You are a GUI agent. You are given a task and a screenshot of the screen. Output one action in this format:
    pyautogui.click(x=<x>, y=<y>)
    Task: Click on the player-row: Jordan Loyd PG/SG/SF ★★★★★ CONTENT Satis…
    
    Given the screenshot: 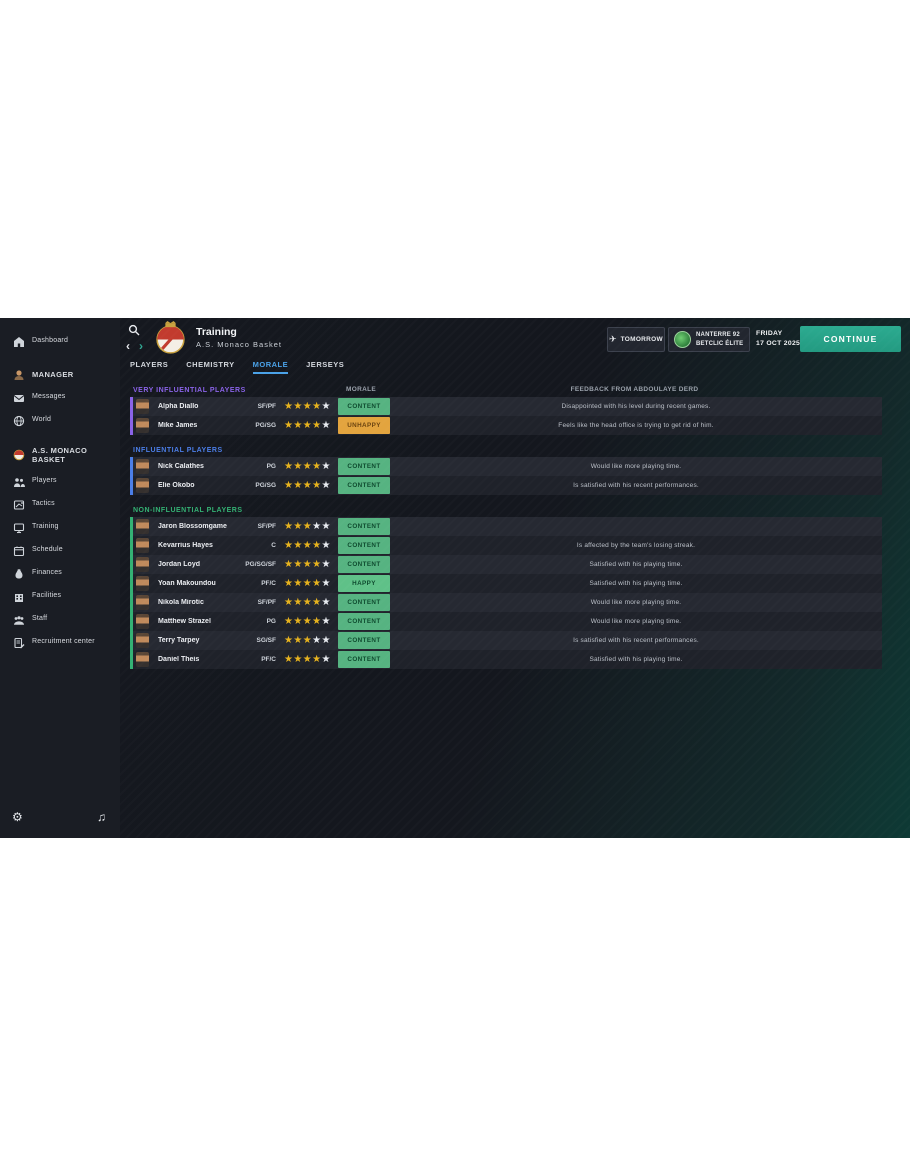 What is the action you would take?
    pyautogui.click(x=507, y=564)
    